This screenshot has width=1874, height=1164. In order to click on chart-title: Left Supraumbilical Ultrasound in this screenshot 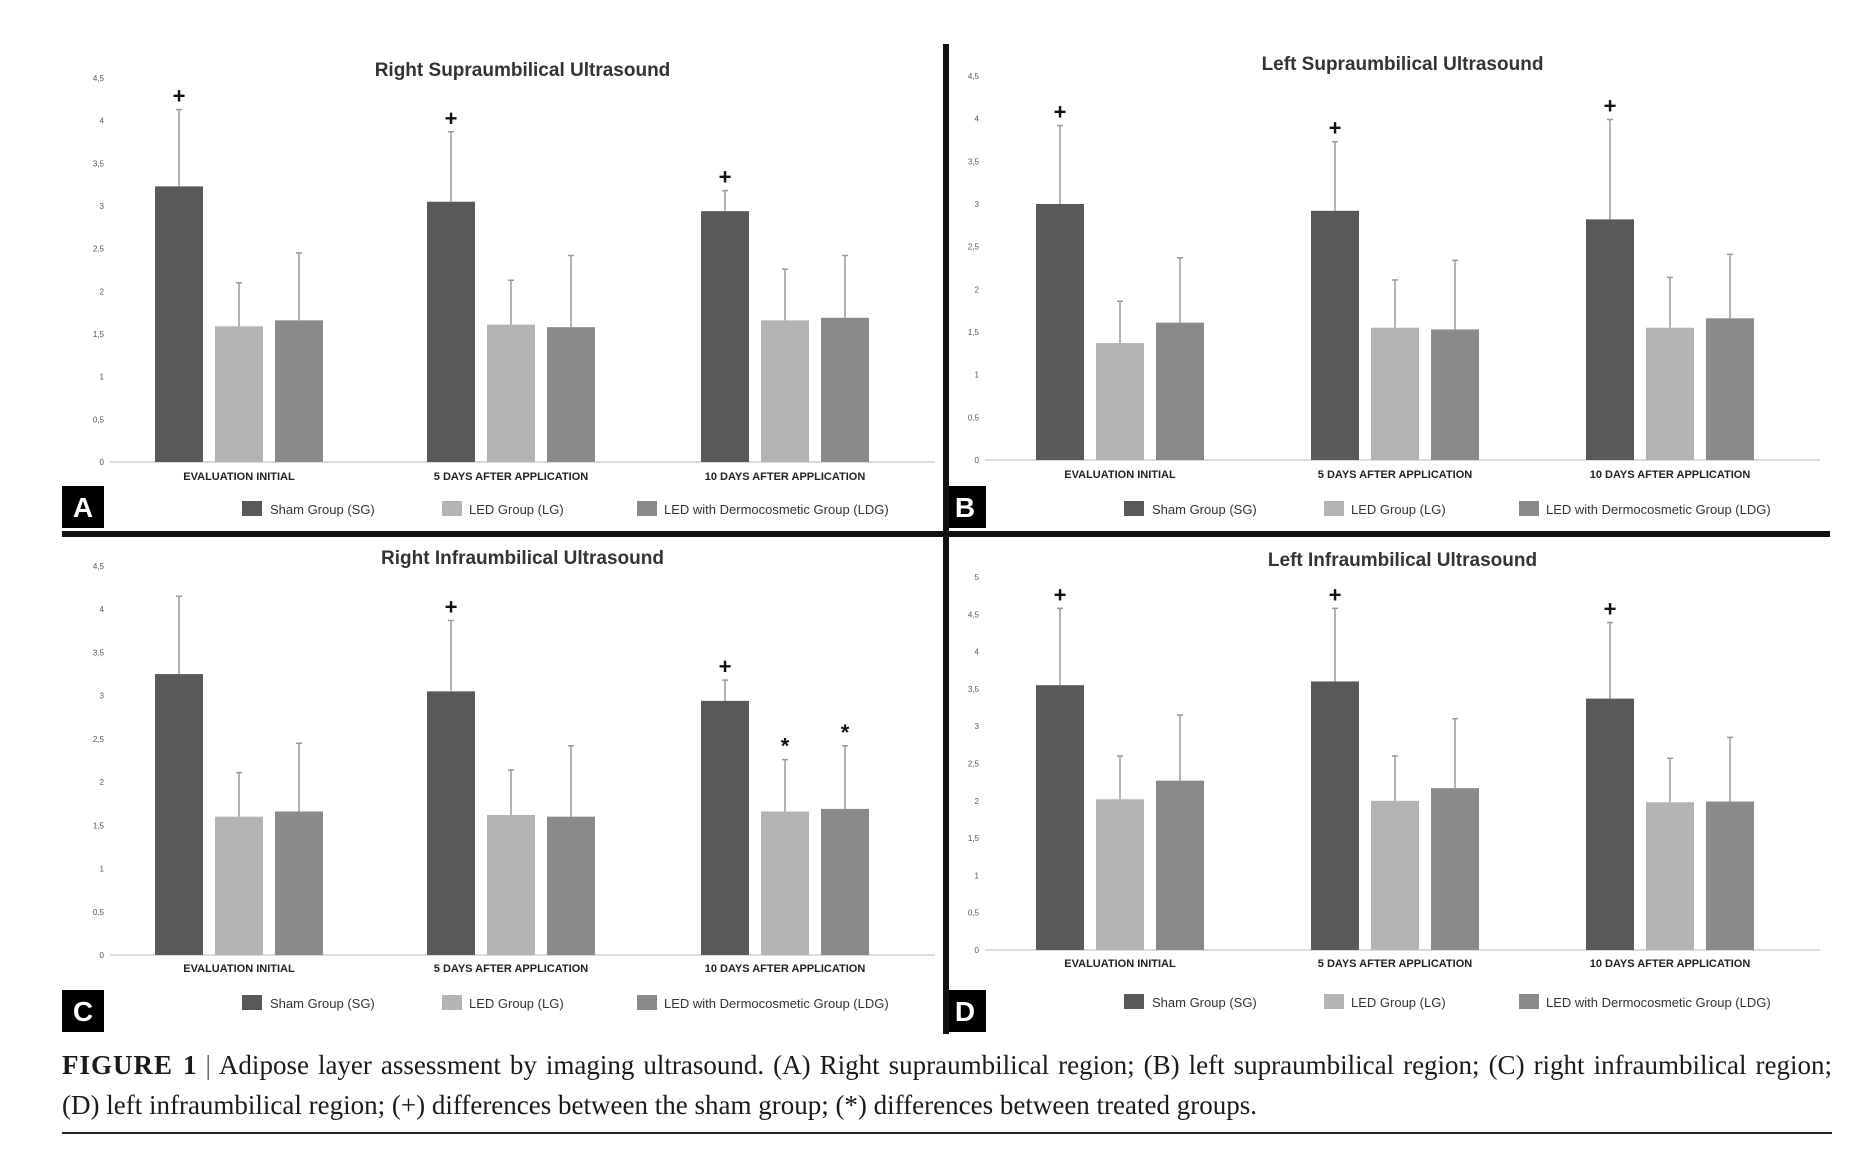, I will do `click(1403, 64)`.